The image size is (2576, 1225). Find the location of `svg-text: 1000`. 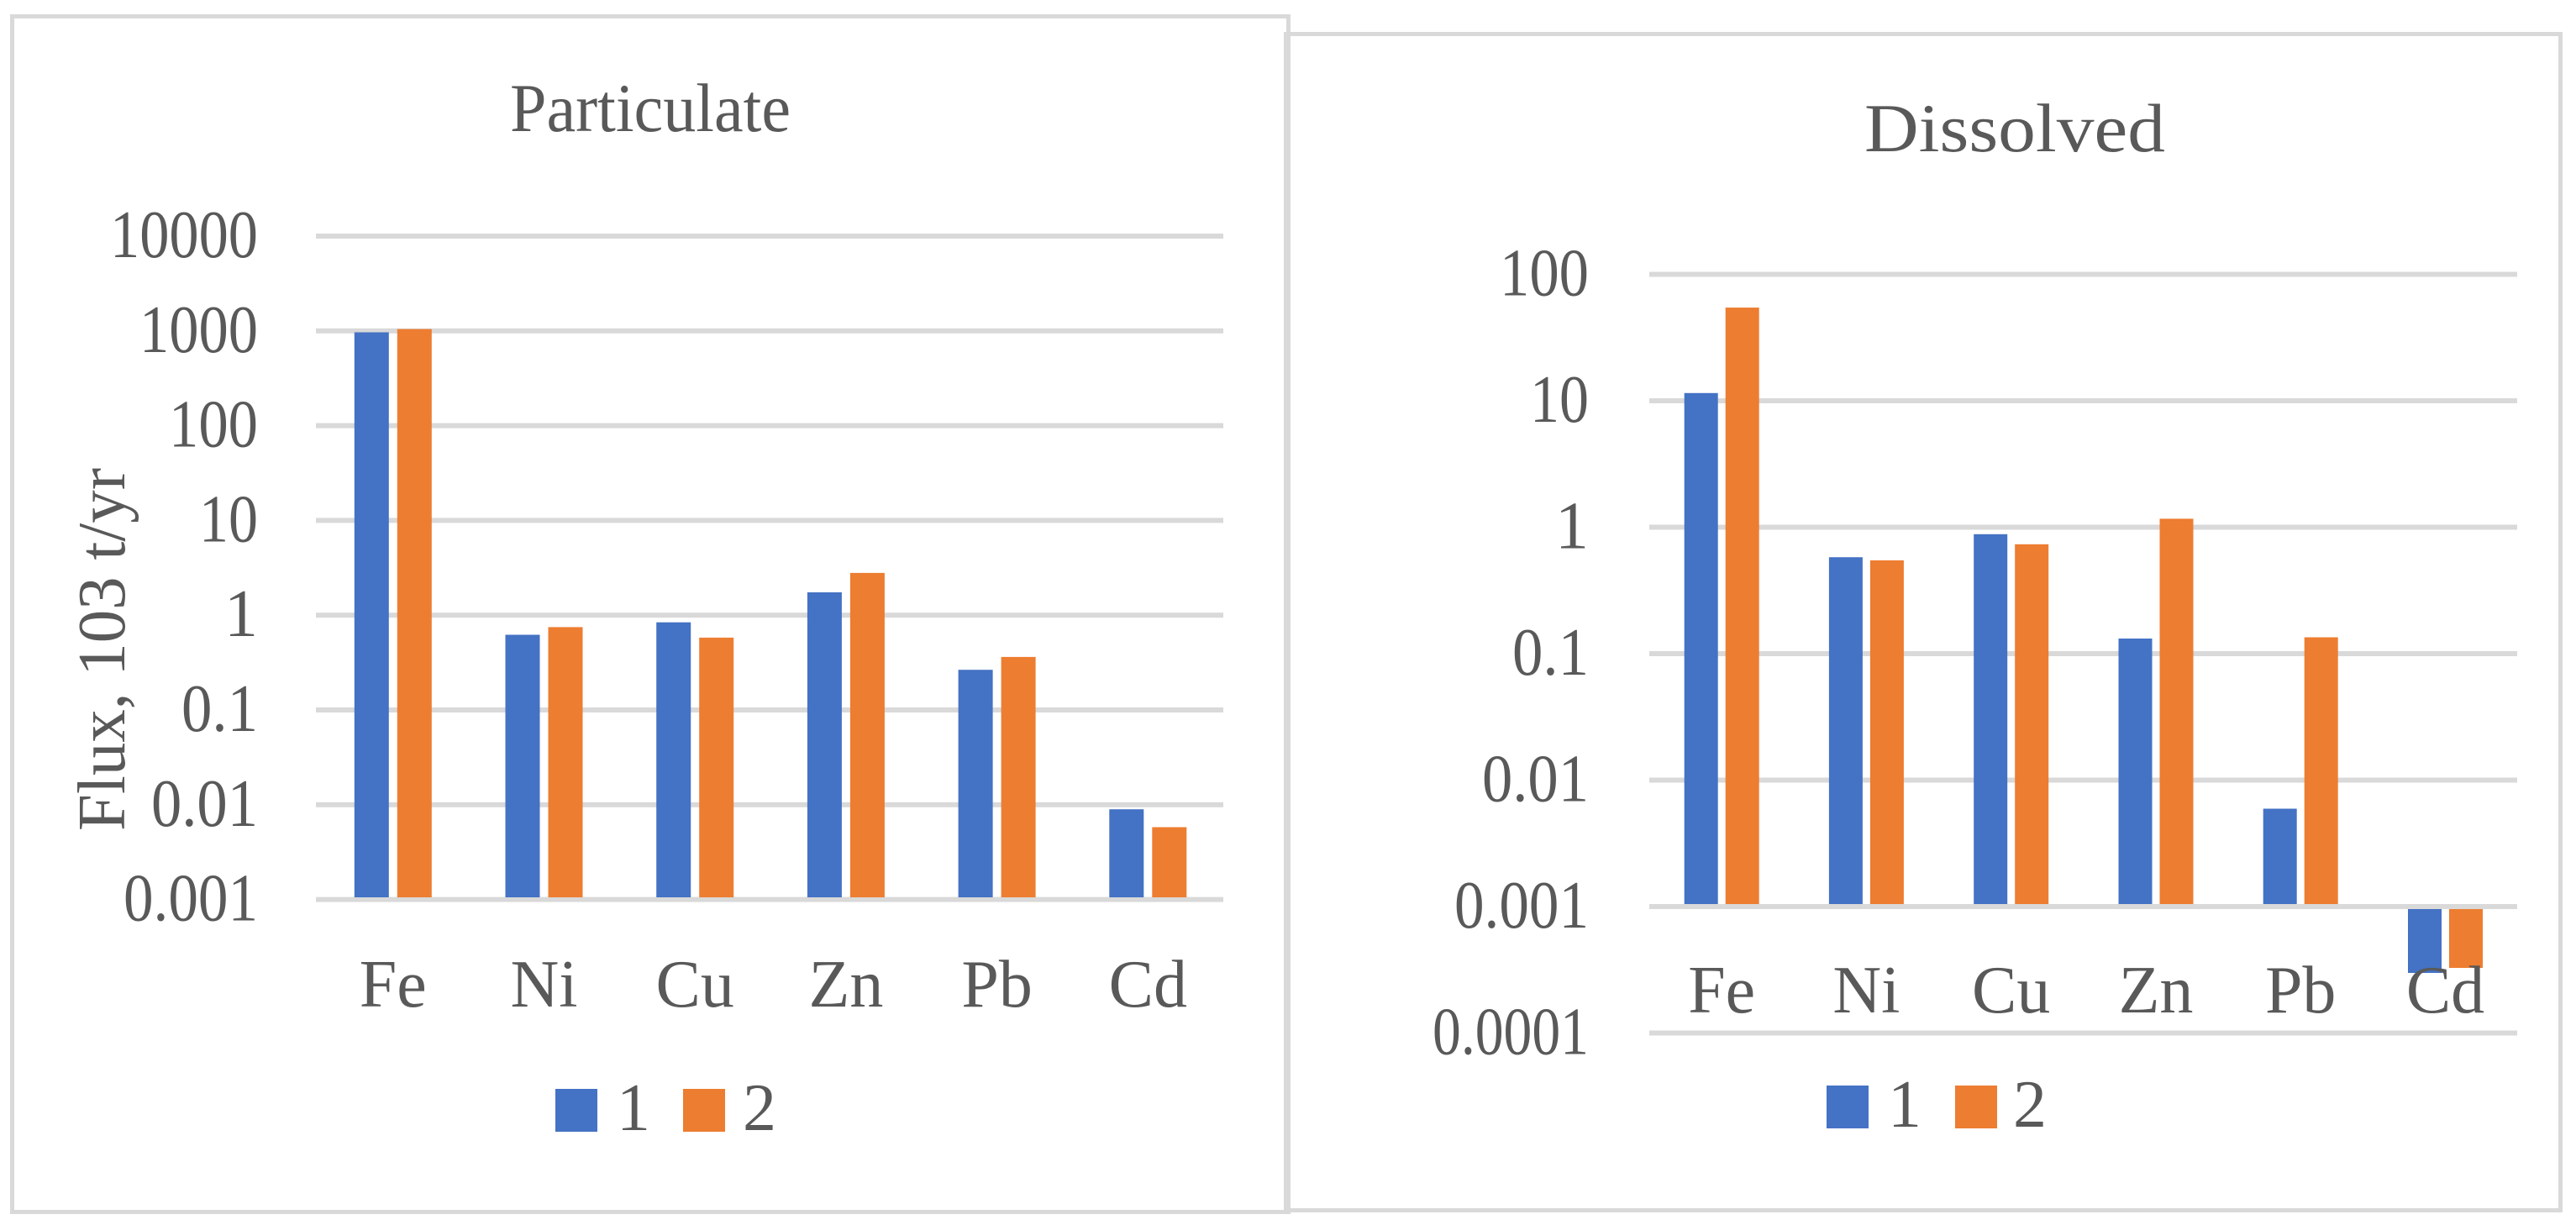

svg-text: 1000 is located at coordinates (198, 330).